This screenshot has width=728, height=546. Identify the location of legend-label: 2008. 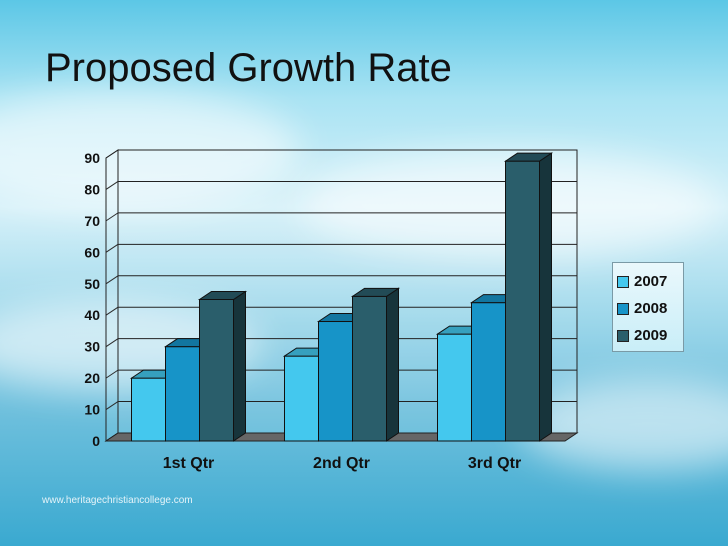
(651, 308).